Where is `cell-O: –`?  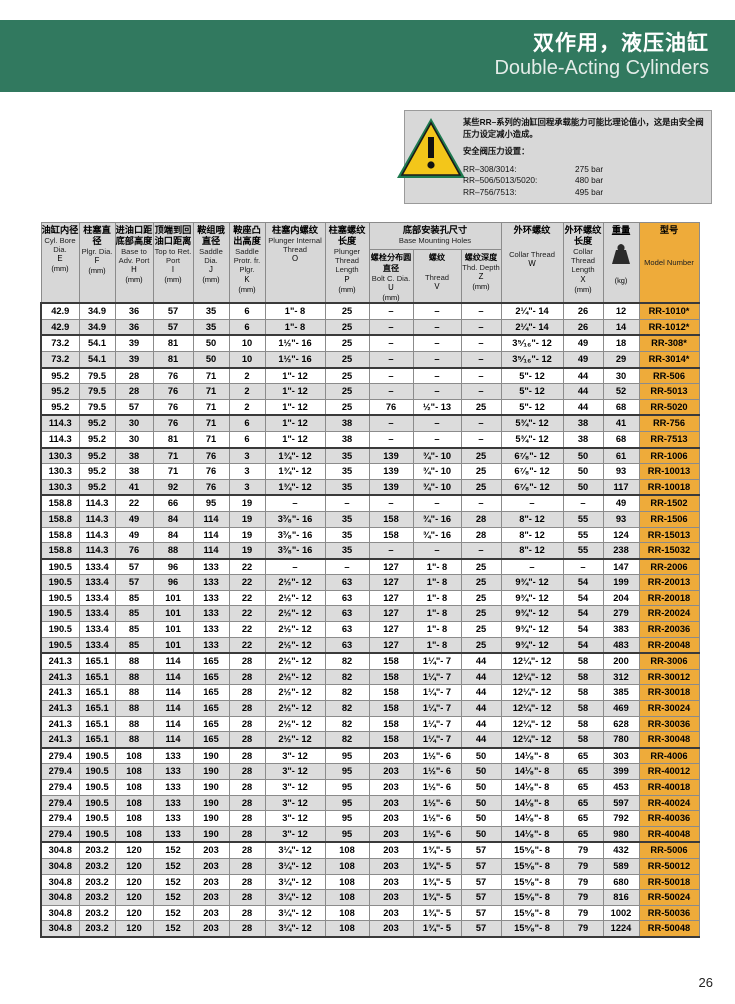
cell-O: – is located at coordinates (295, 566).